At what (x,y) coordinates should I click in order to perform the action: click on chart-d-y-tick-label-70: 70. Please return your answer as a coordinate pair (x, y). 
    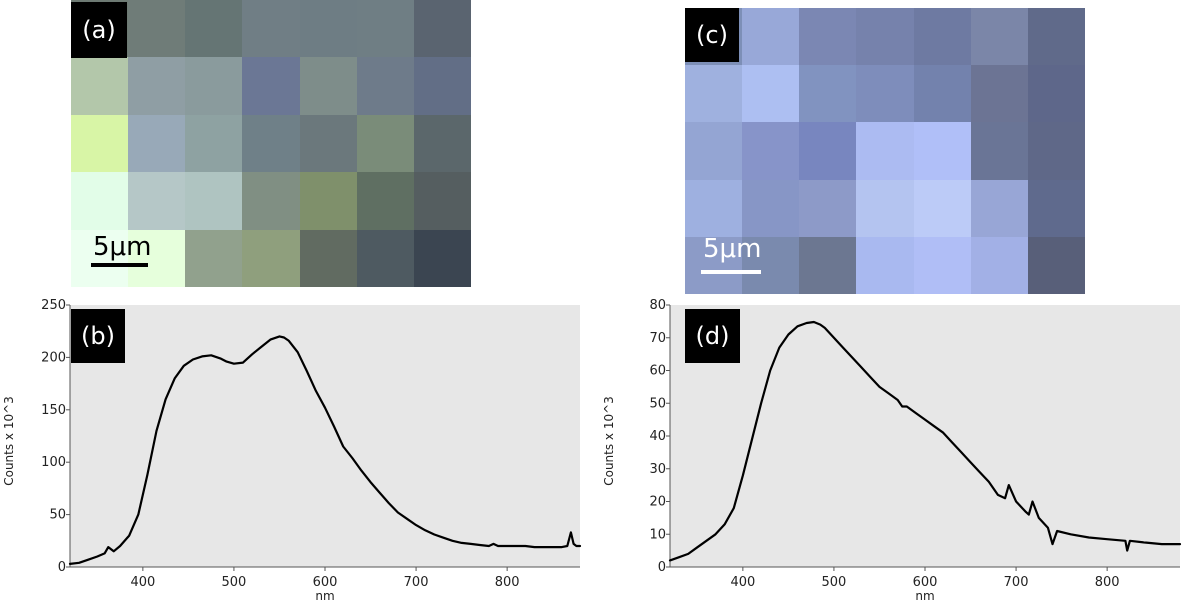
    Looking at the image, I should click on (657, 338).